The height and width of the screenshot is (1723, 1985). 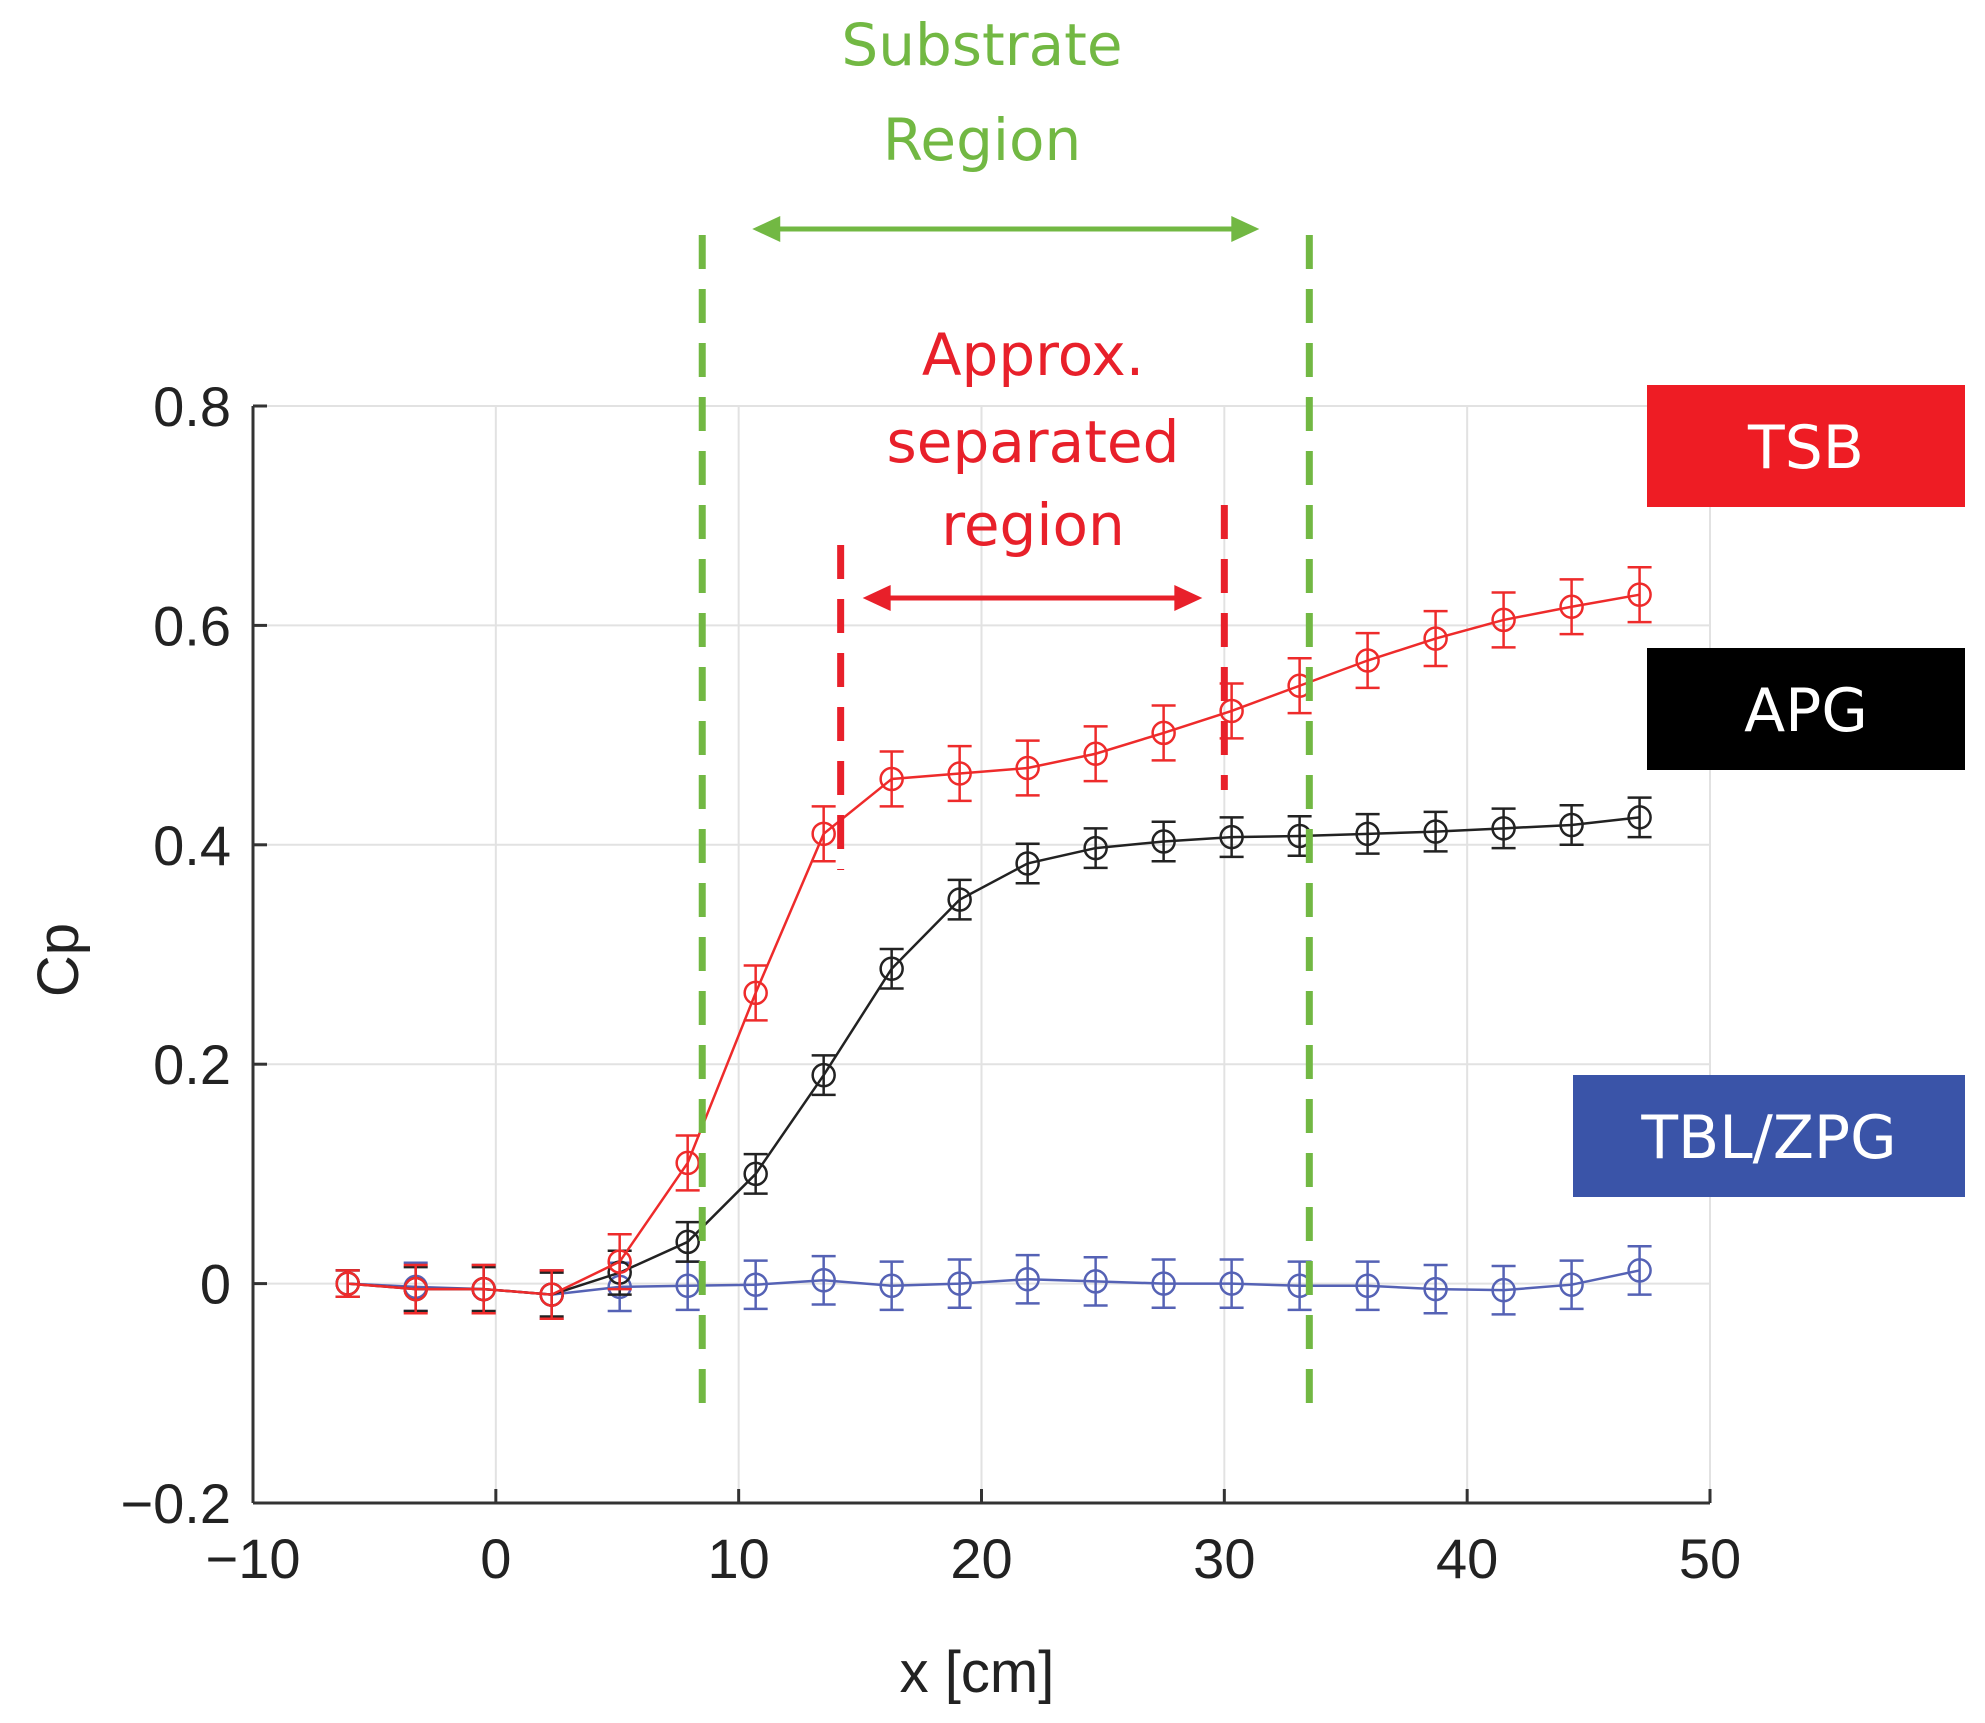 I want to click on legend-apg-label: APG, so click(x=1806, y=711).